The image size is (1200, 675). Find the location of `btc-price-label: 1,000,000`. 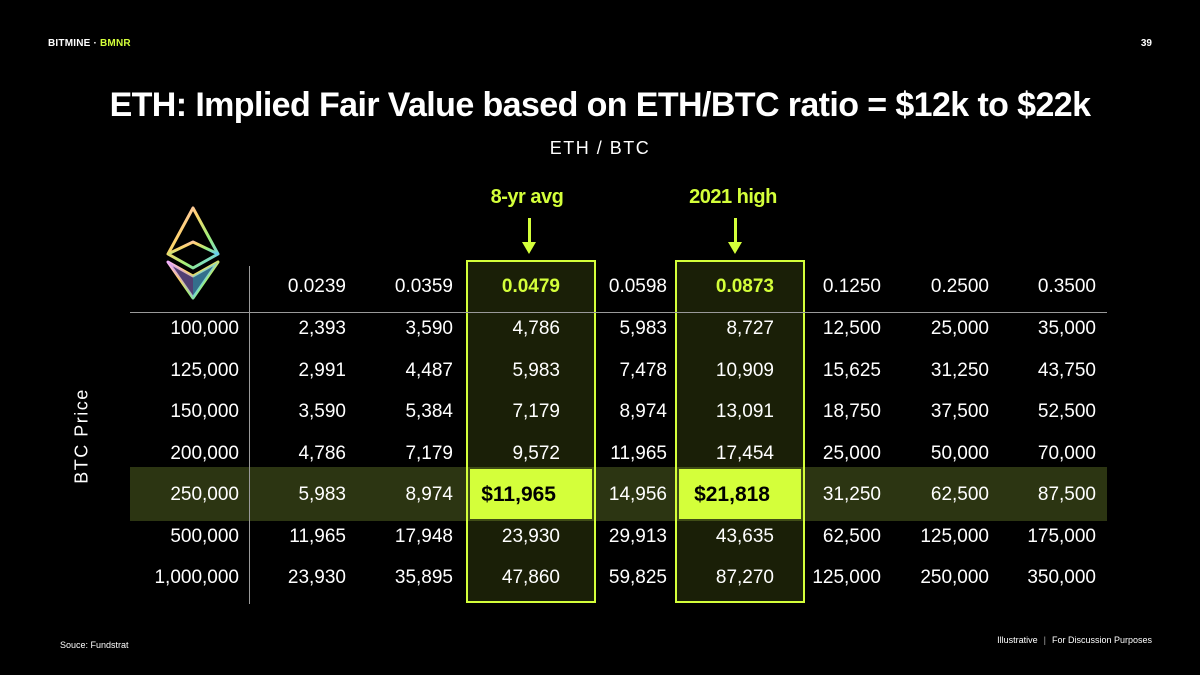

btc-price-label: 1,000,000 is located at coordinates (196, 577).